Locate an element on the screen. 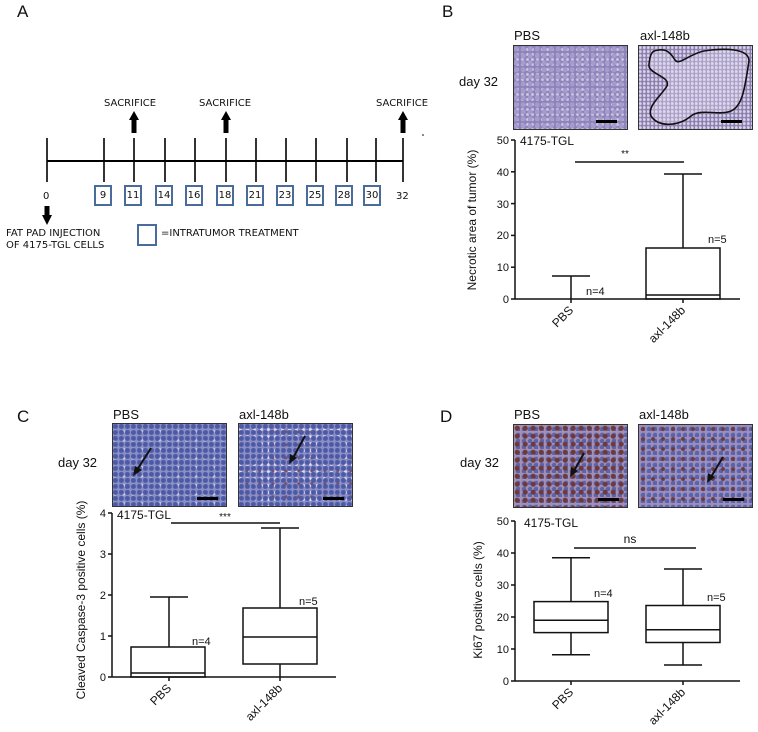 This screenshot has height=732, width=758. sacrifice-label-18: SACRIFICE is located at coordinates (225, 103).